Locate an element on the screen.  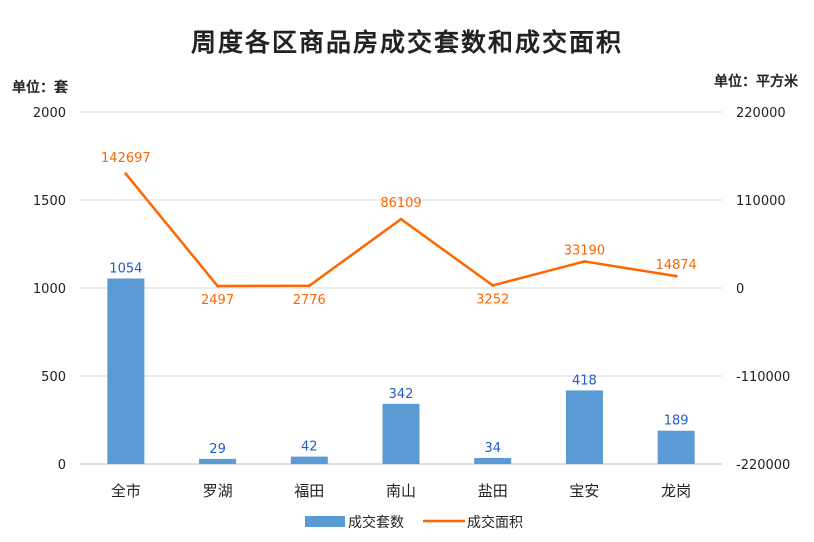
line-data-label: 14874 is located at coordinates (675, 265).